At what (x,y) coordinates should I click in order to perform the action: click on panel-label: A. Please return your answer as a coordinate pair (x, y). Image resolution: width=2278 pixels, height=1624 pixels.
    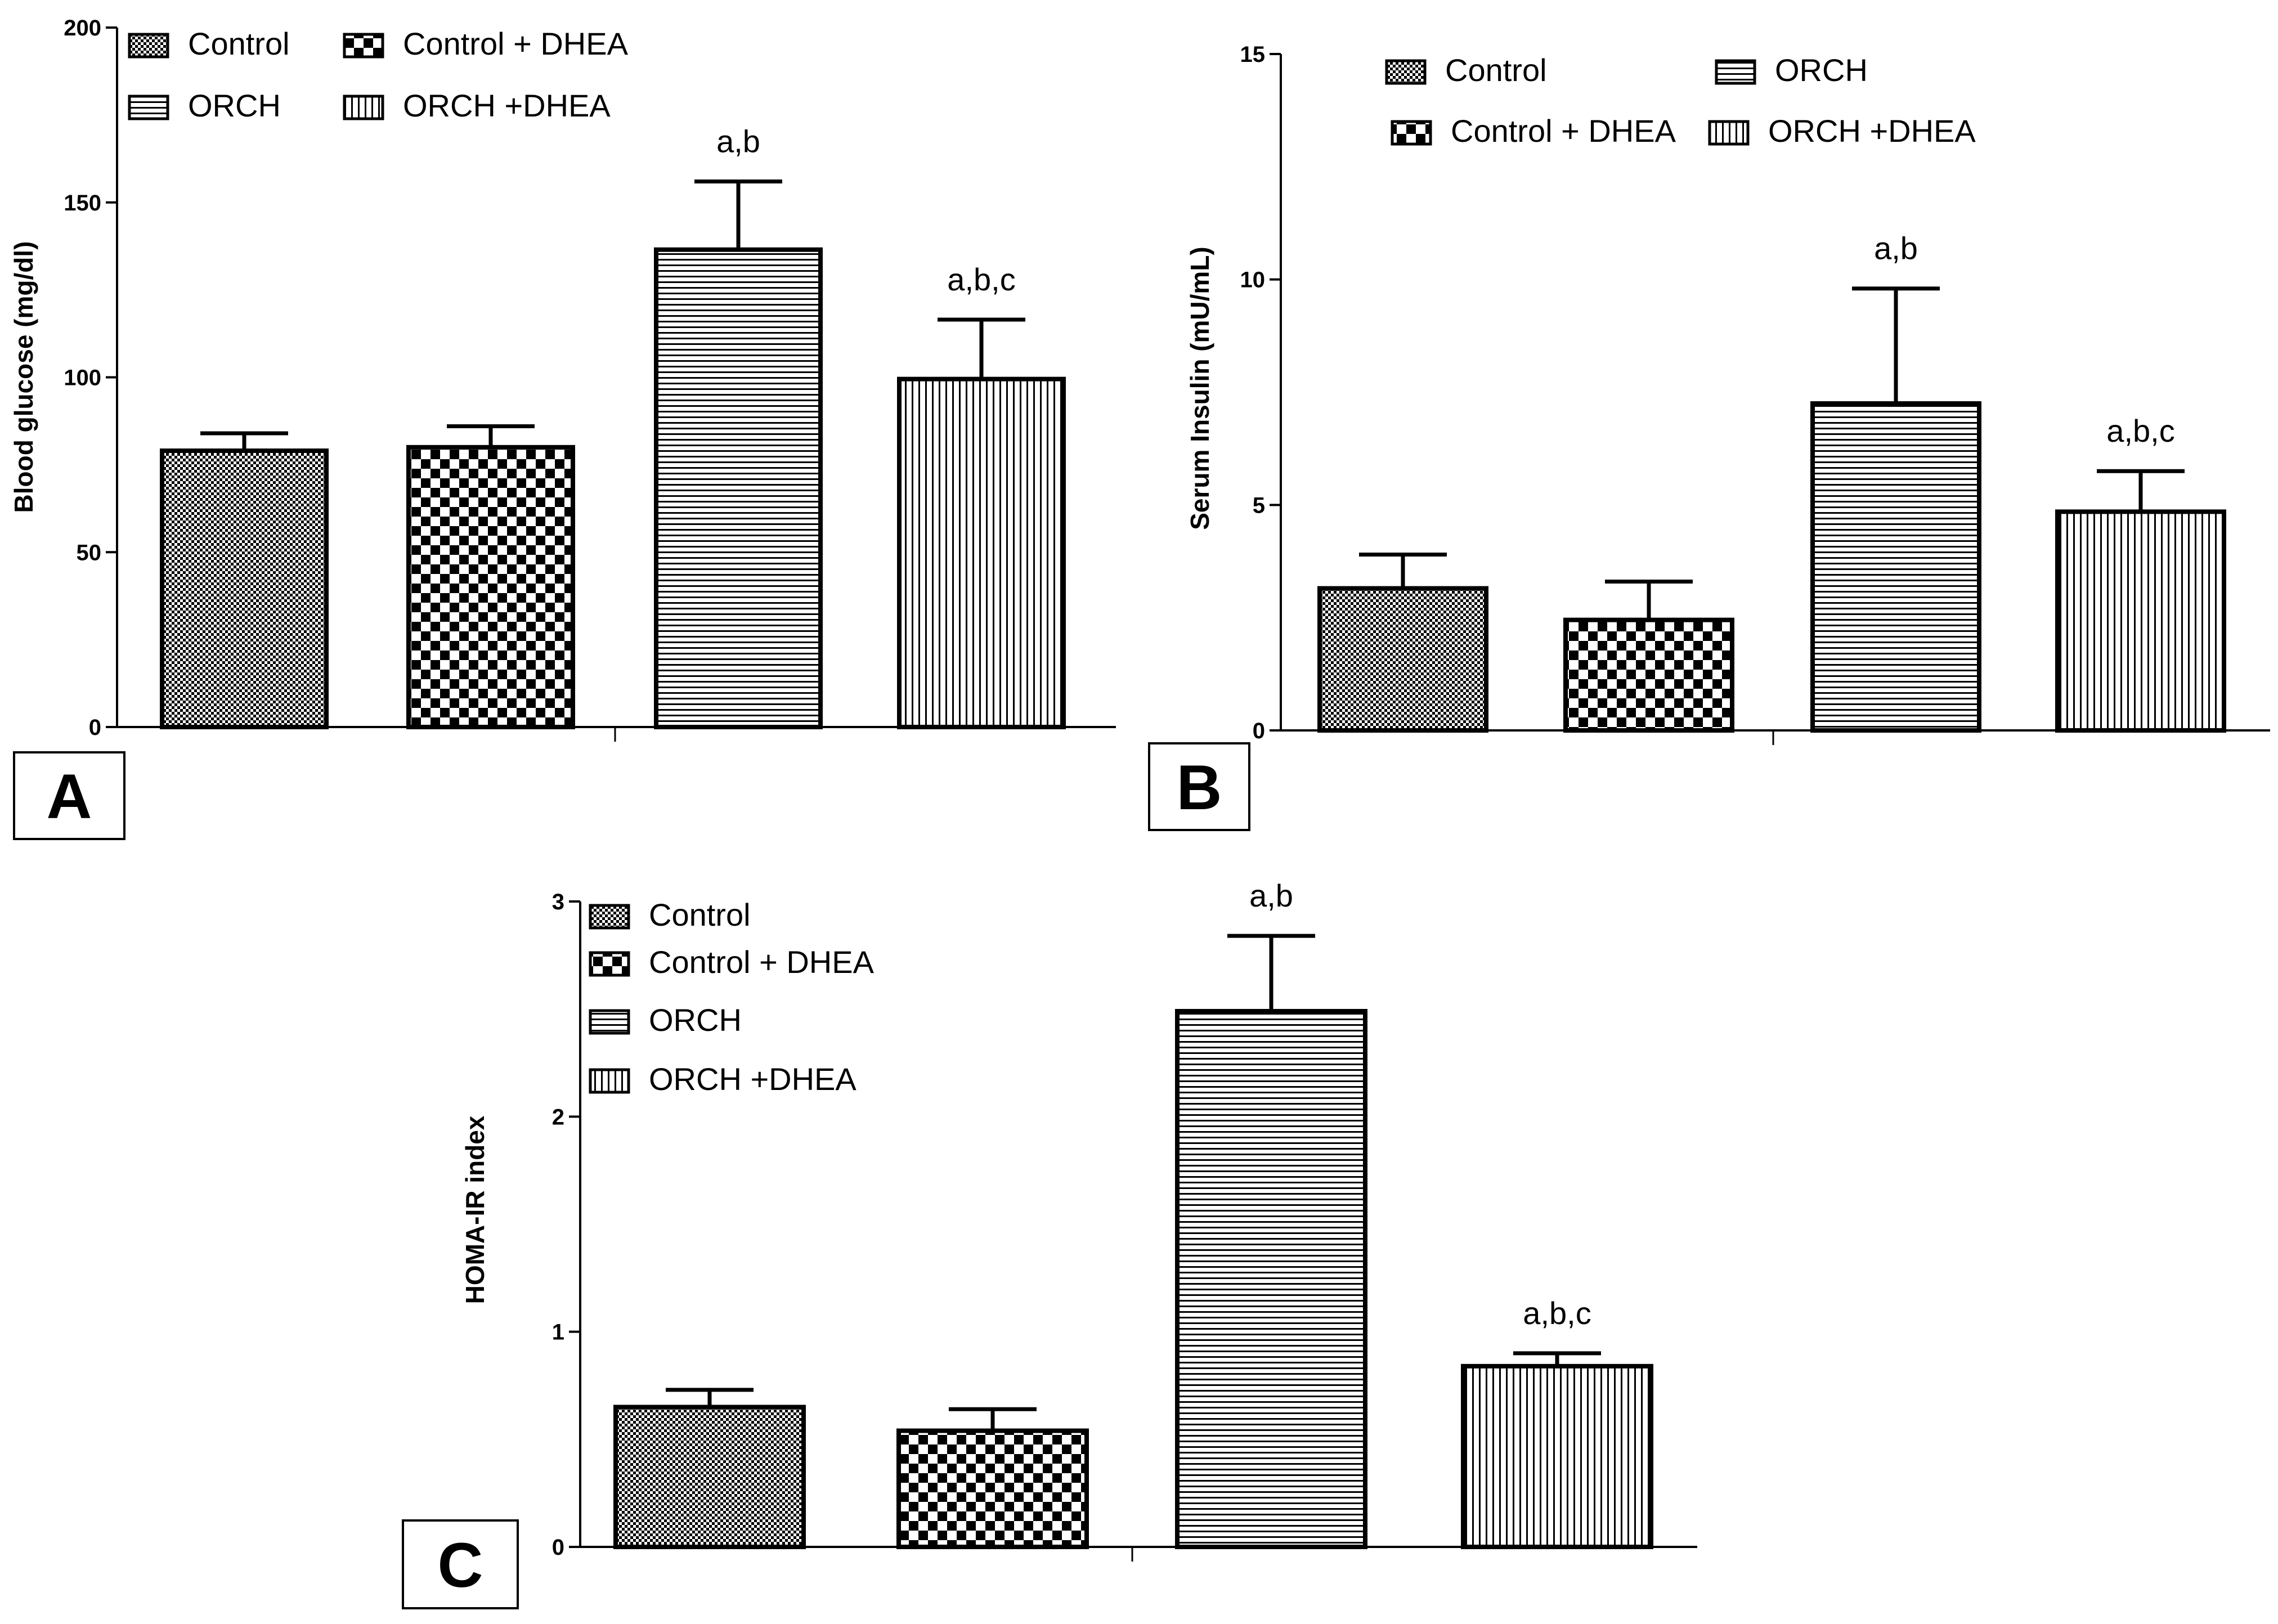
    Looking at the image, I should click on (69, 796).